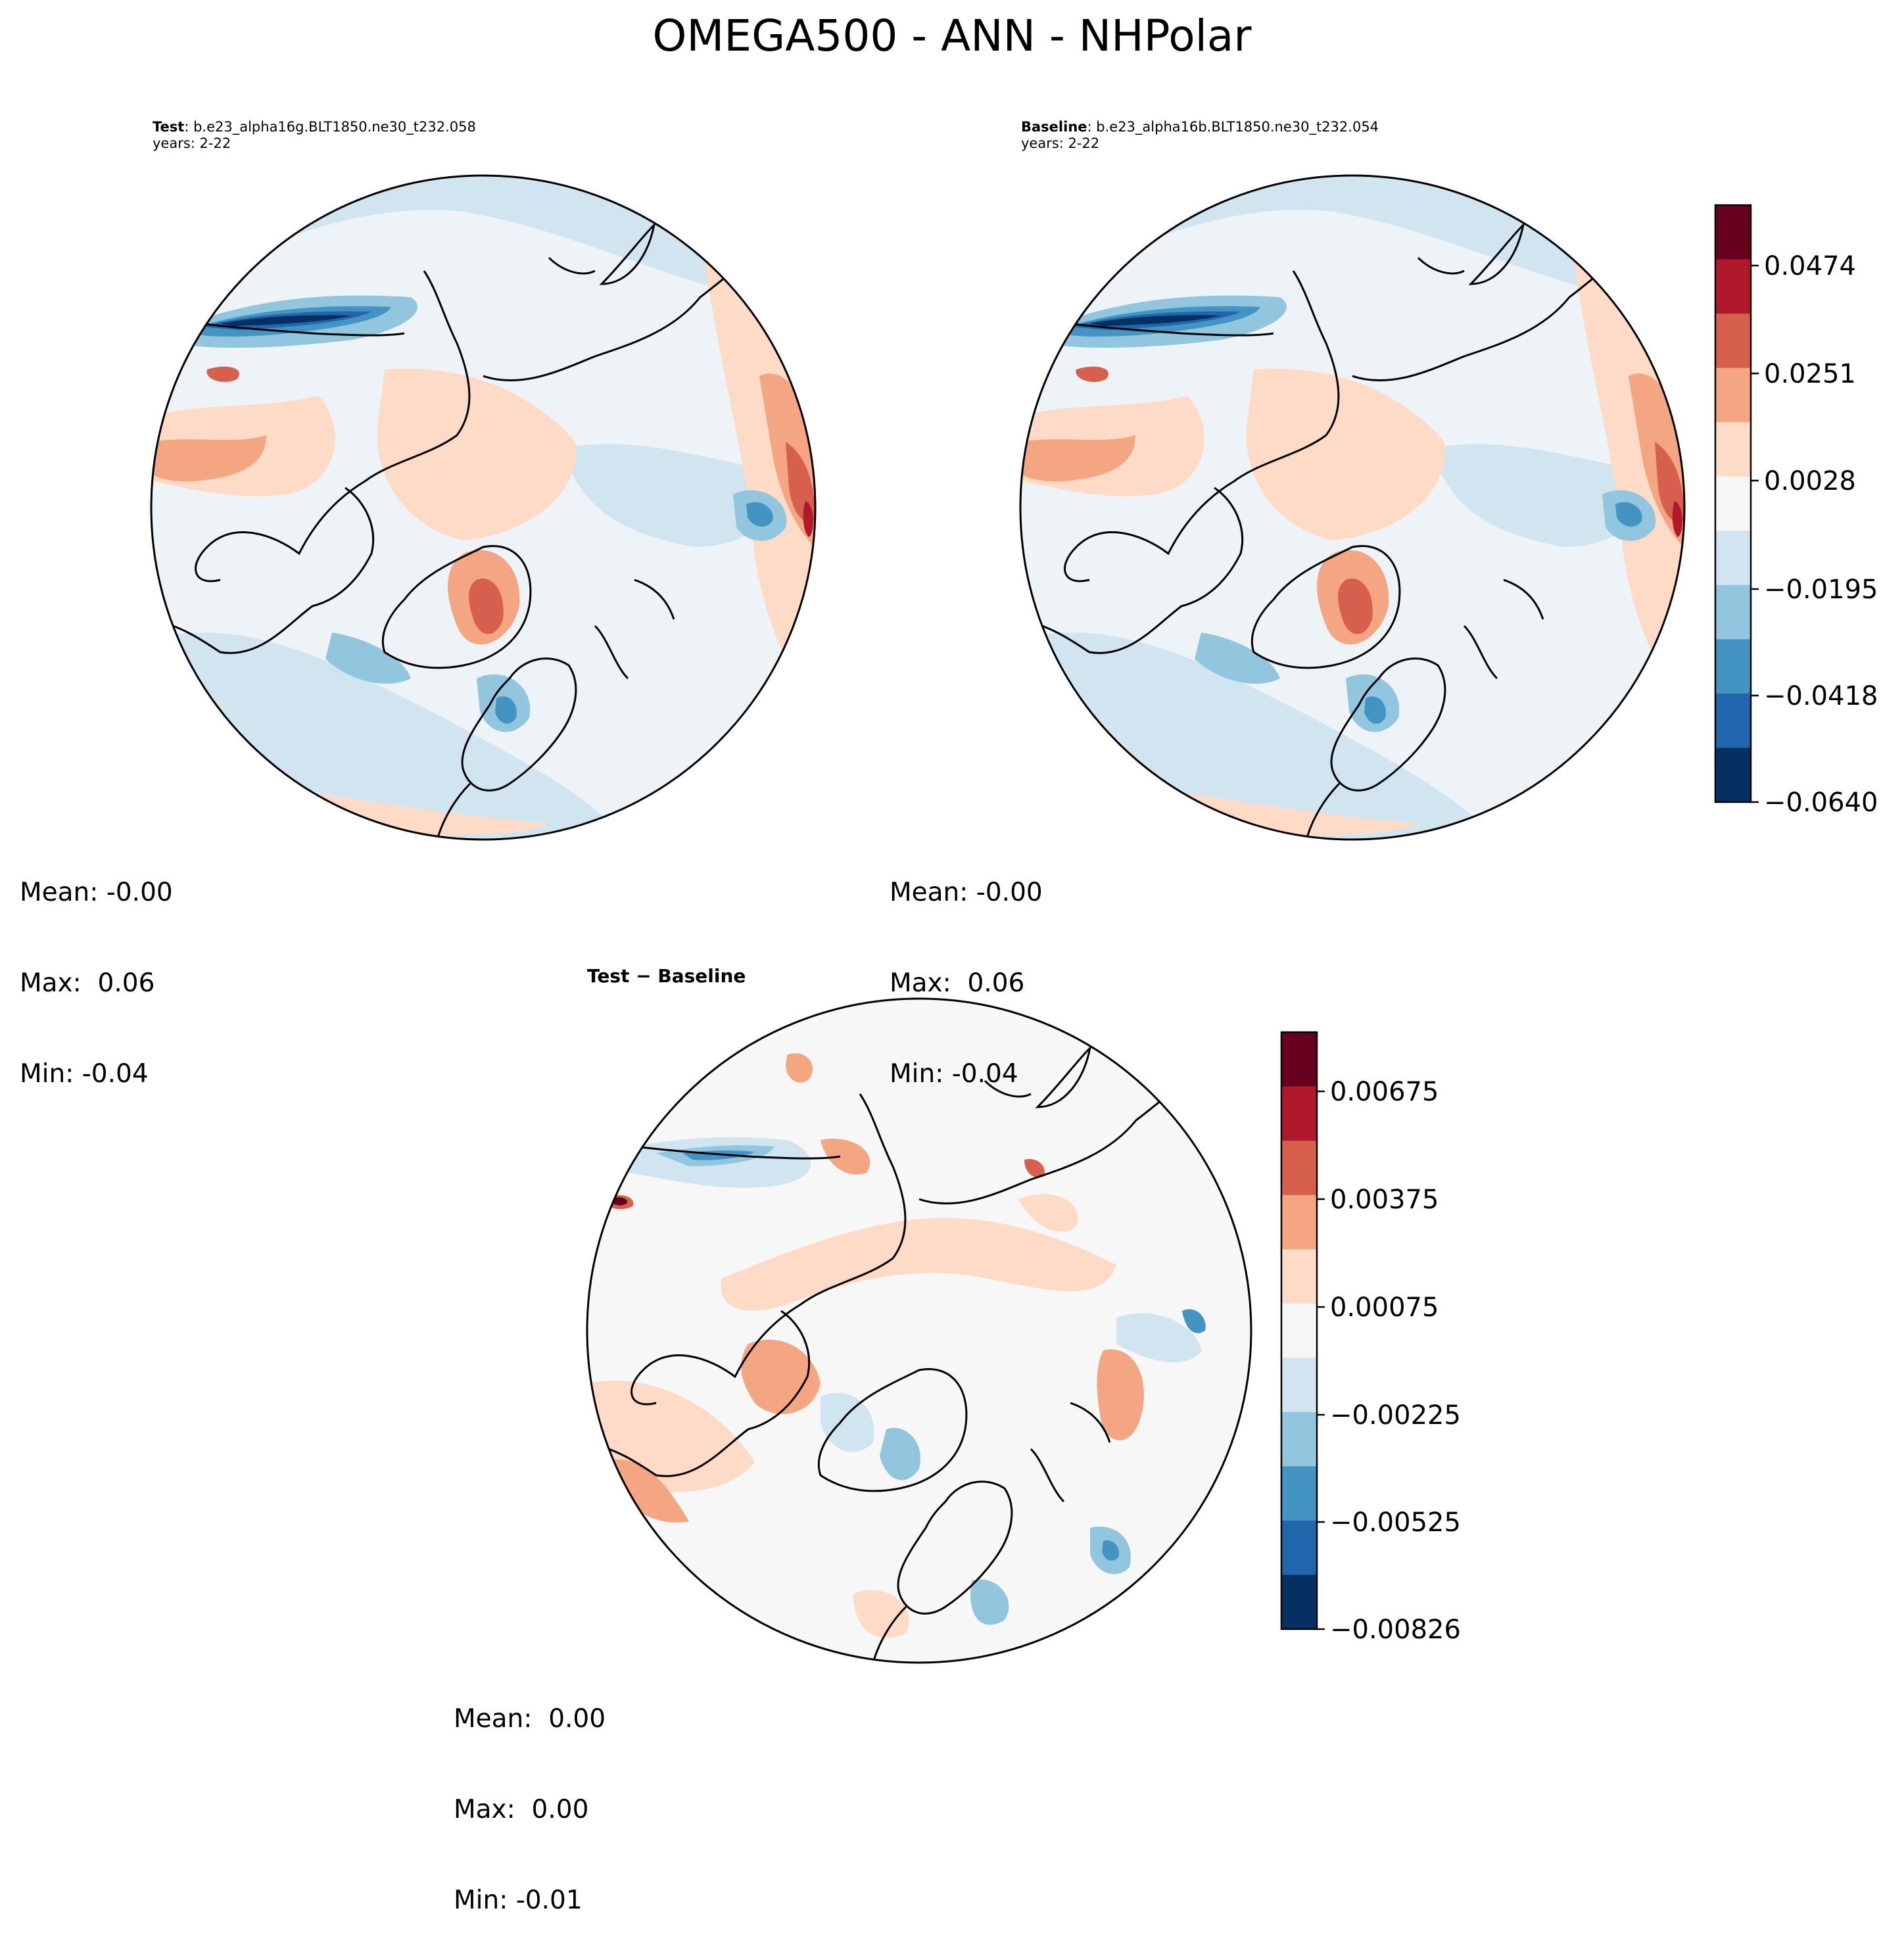  What do you see at coordinates (1821, 803) in the screenshot?
I see `main-colorbar-tick-label: −0.0640` at bounding box center [1821, 803].